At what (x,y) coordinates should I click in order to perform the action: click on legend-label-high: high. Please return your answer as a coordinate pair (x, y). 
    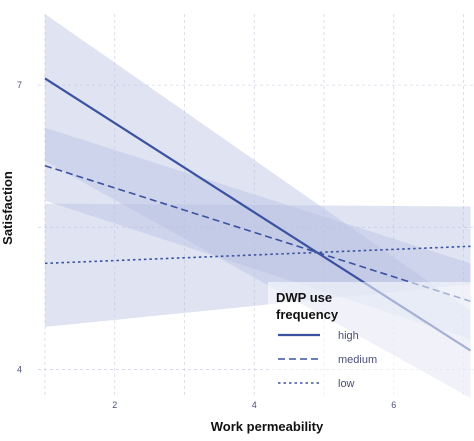
    Looking at the image, I should click on (348, 336).